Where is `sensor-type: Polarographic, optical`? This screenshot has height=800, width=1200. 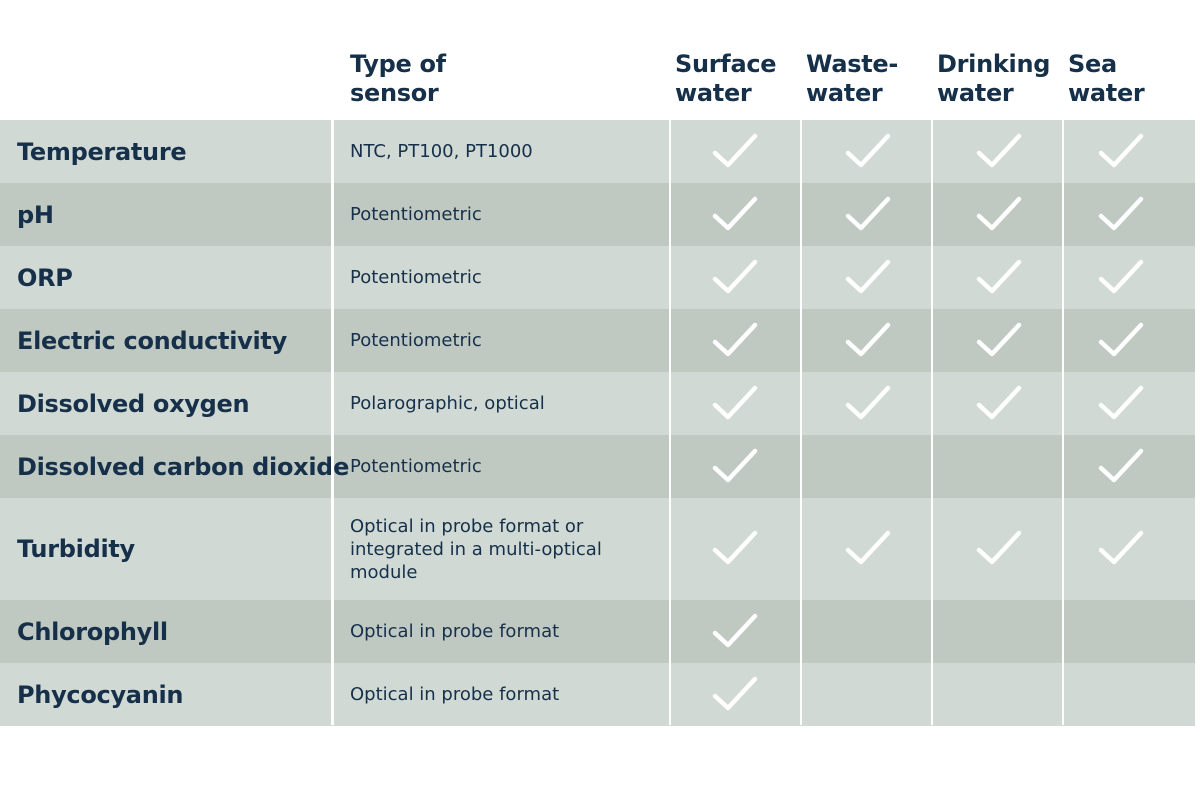
sensor-type: Polarographic, optical is located at coordinates (447, 403).